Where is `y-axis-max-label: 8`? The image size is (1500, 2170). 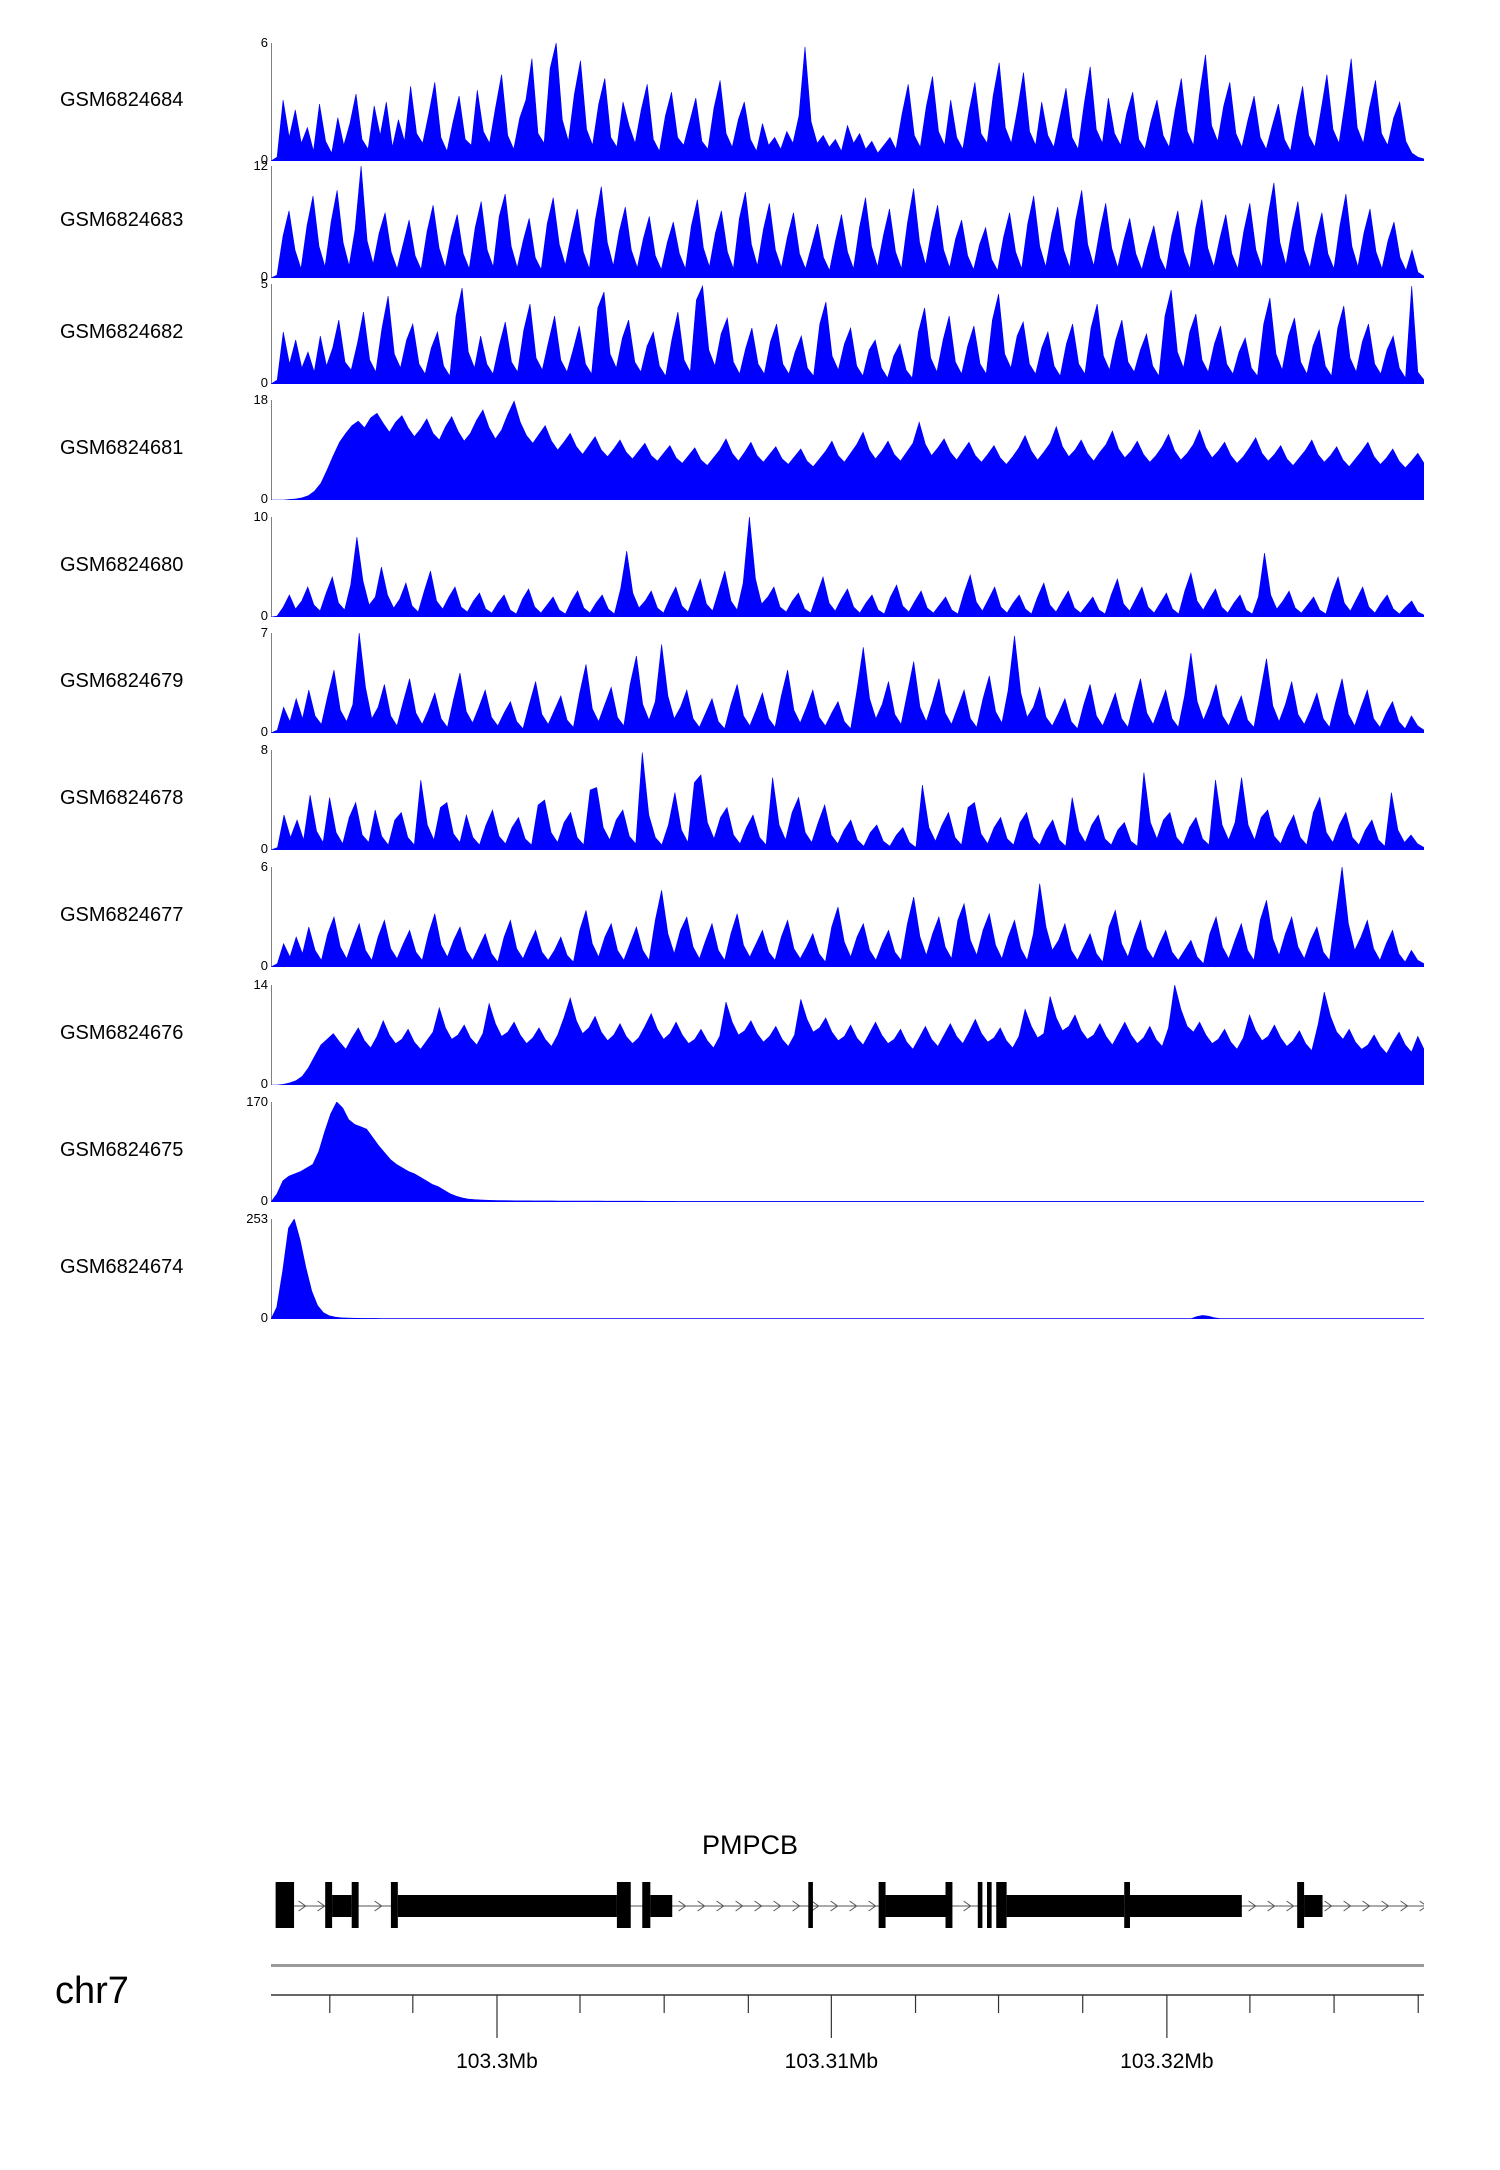 y-axis-max-label: 8 is located at coordinates (264, 749).